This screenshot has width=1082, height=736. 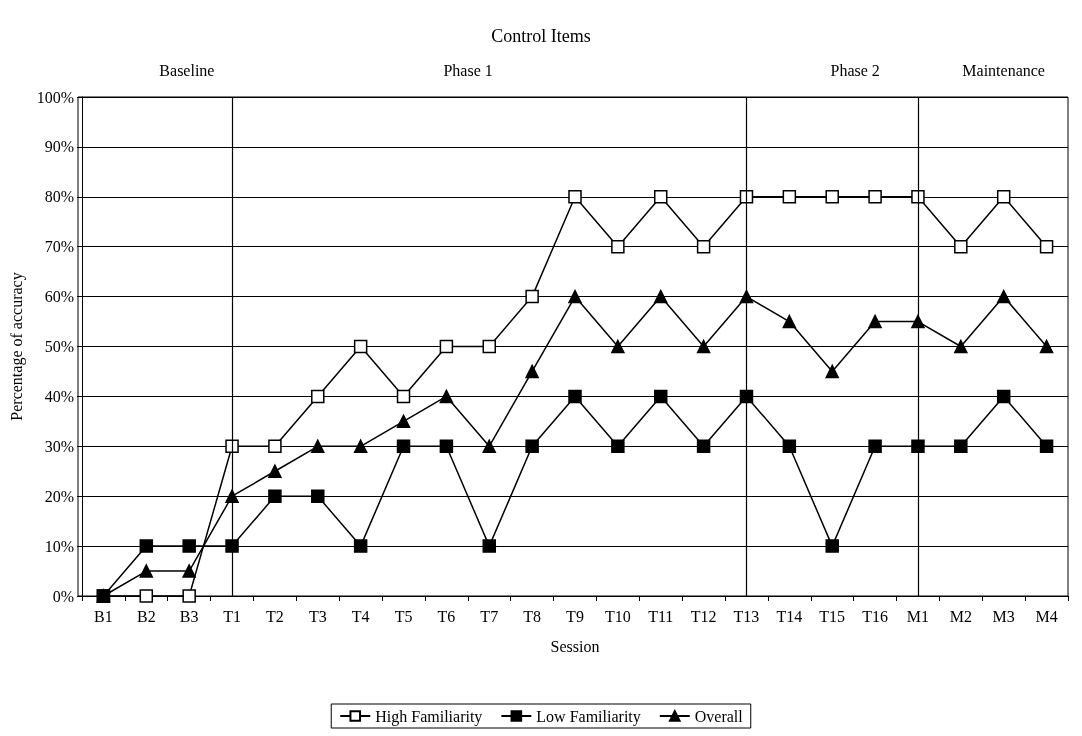 What do you see at coordinates (617, 616) in the screenshot?
I see `x-tick-label: T10` at bounding box center [617, 616].